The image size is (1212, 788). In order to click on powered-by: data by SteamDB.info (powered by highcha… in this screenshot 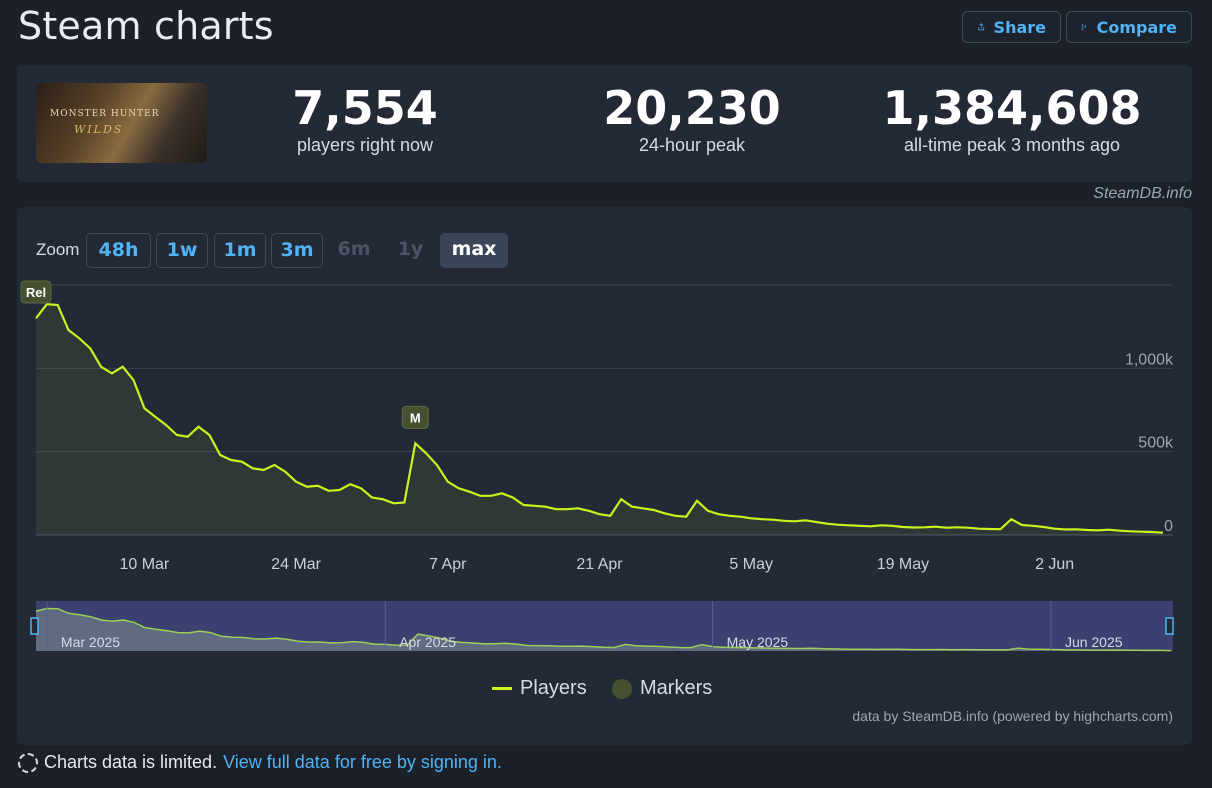, I will do `click(1012, 716)`.